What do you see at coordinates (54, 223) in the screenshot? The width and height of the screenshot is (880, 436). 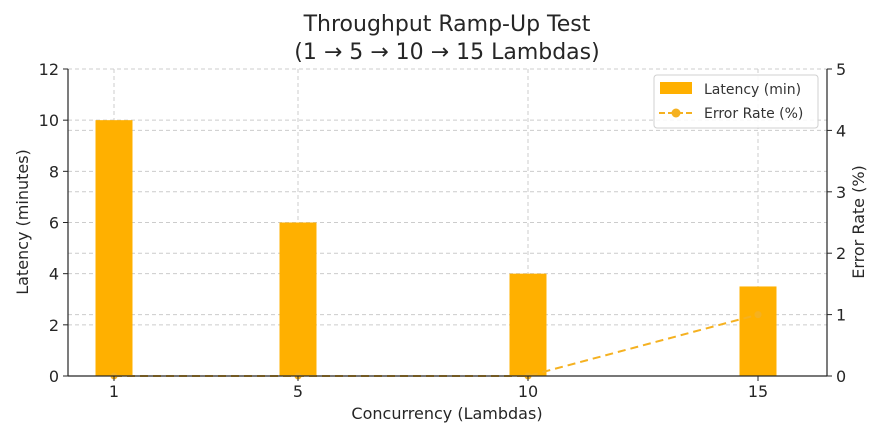 I see `tick-label-y-left: 6` at bounding box center [54, 223].